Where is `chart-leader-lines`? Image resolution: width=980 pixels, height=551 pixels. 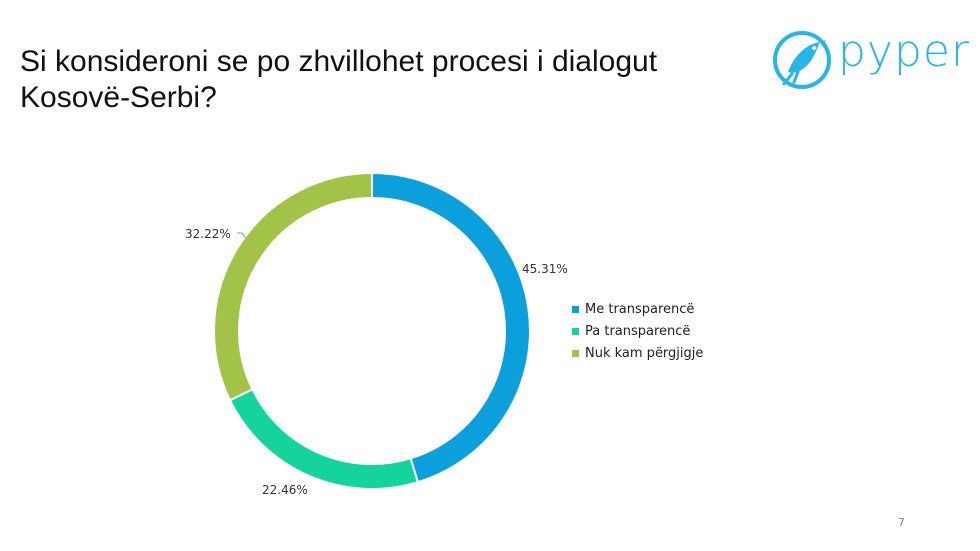 chart-leader-lines is located at coordinates (242, 235).